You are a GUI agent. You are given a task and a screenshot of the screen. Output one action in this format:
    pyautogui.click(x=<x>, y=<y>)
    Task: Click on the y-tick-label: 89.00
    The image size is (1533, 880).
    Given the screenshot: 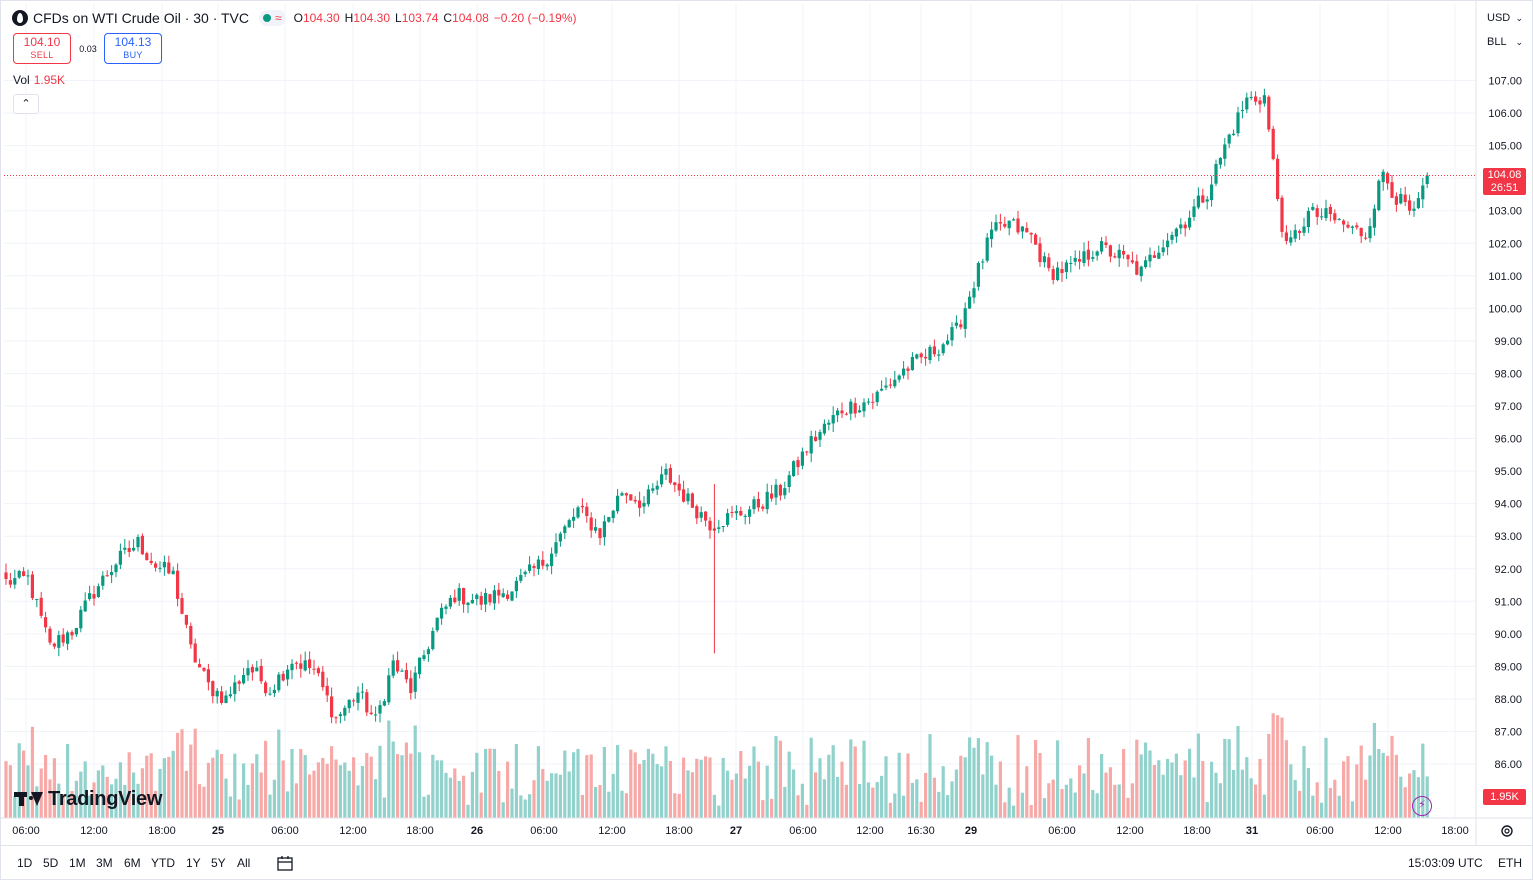 What is the action you would take?
    pyautogui.click(x=1508, y=667)
    